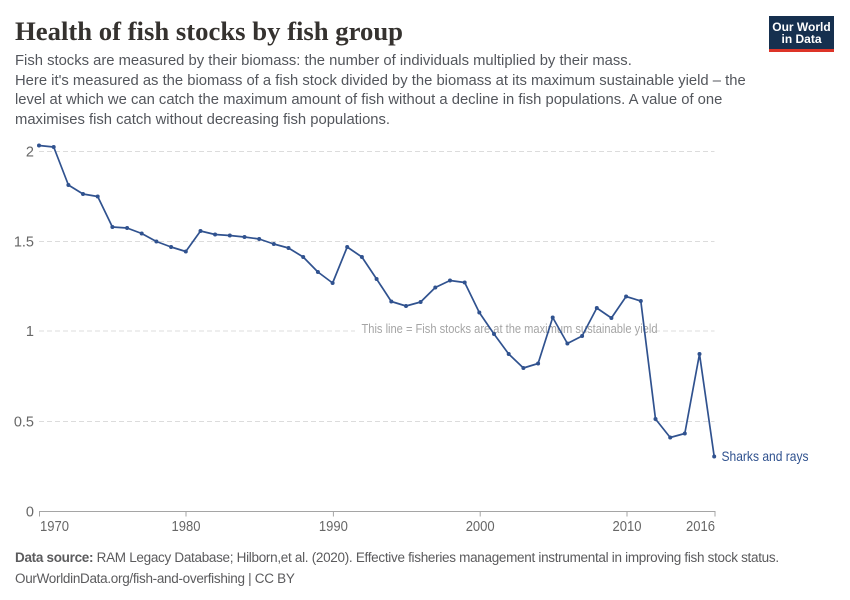  I want to click on svg-text: 2, so click(30, 153).